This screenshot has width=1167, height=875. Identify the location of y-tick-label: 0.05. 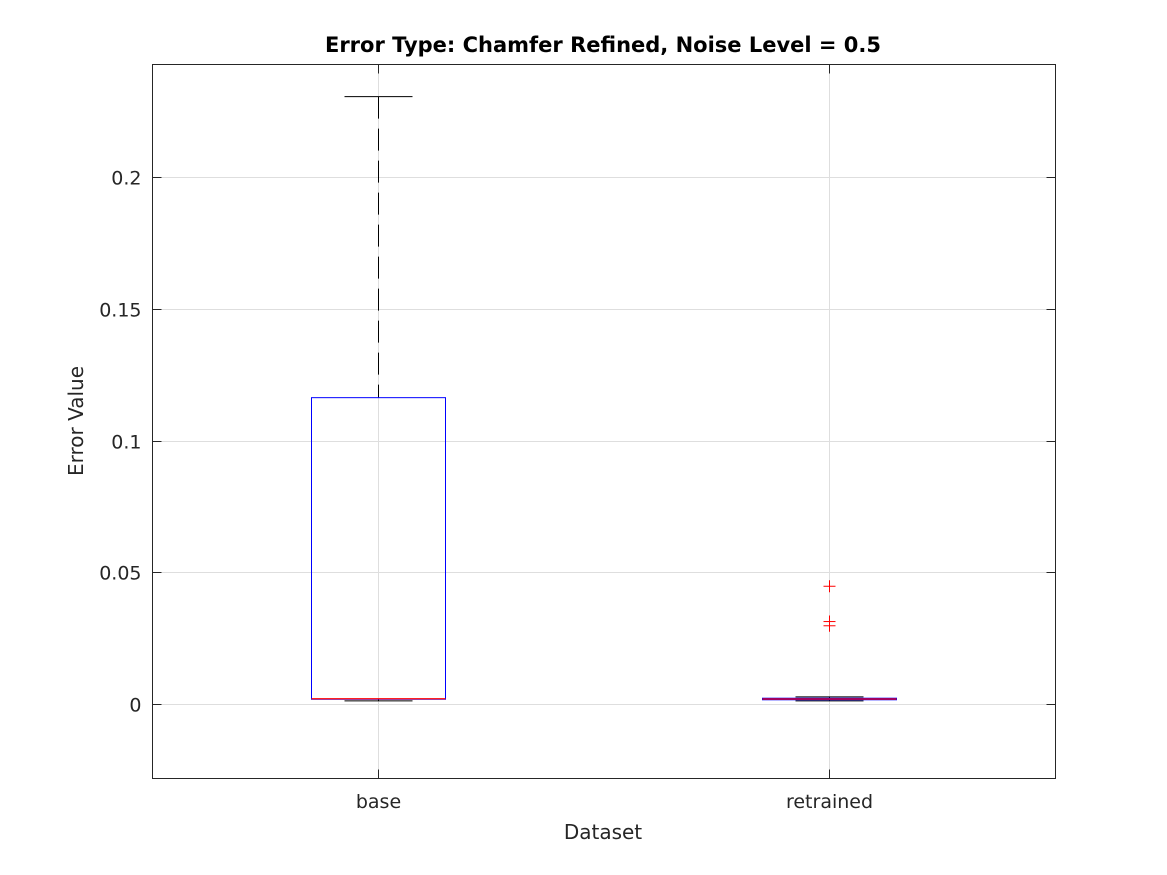
(120, 574).